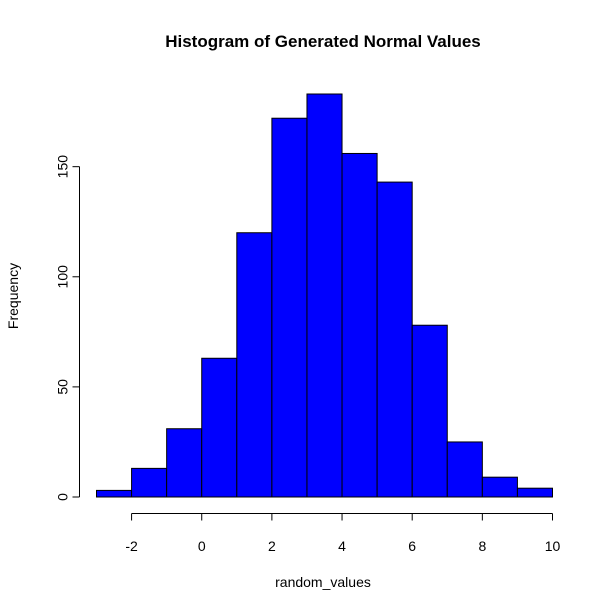 The image size is (612, 612). What do you see at coordinates (323, 41) in the screenshot?
I see `chart-title: Histogram of Generated Normal Values` at bounding box center [323, 41].